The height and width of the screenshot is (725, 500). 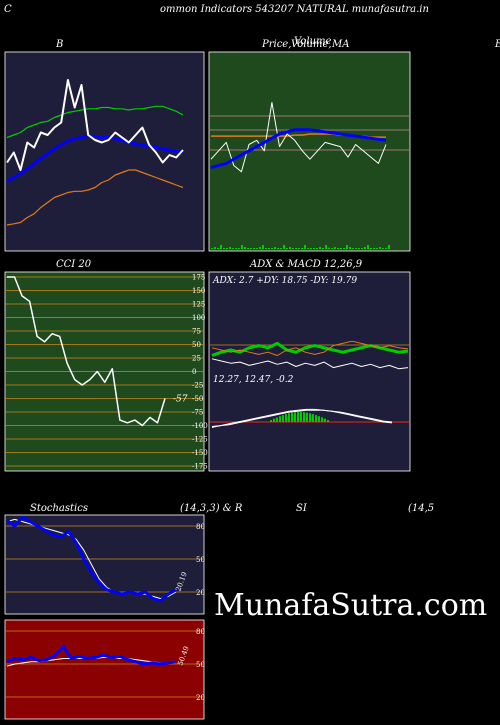 I want to click on stoch-k-line, so click(x=91, y=559).